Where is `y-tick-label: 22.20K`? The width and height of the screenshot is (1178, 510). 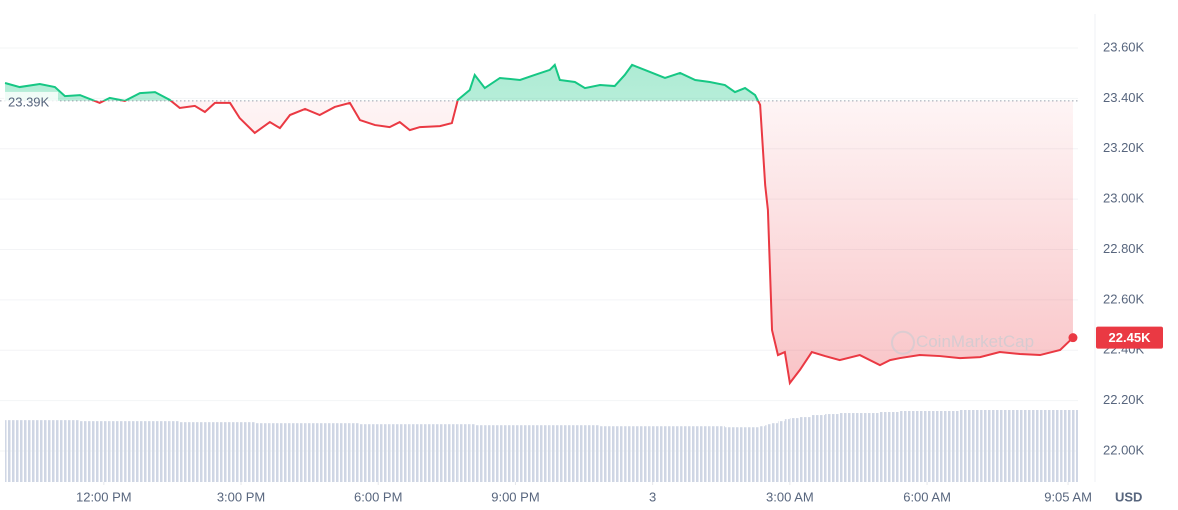 y-tick-label: 22.20K is located at coordinates (1124, 399).